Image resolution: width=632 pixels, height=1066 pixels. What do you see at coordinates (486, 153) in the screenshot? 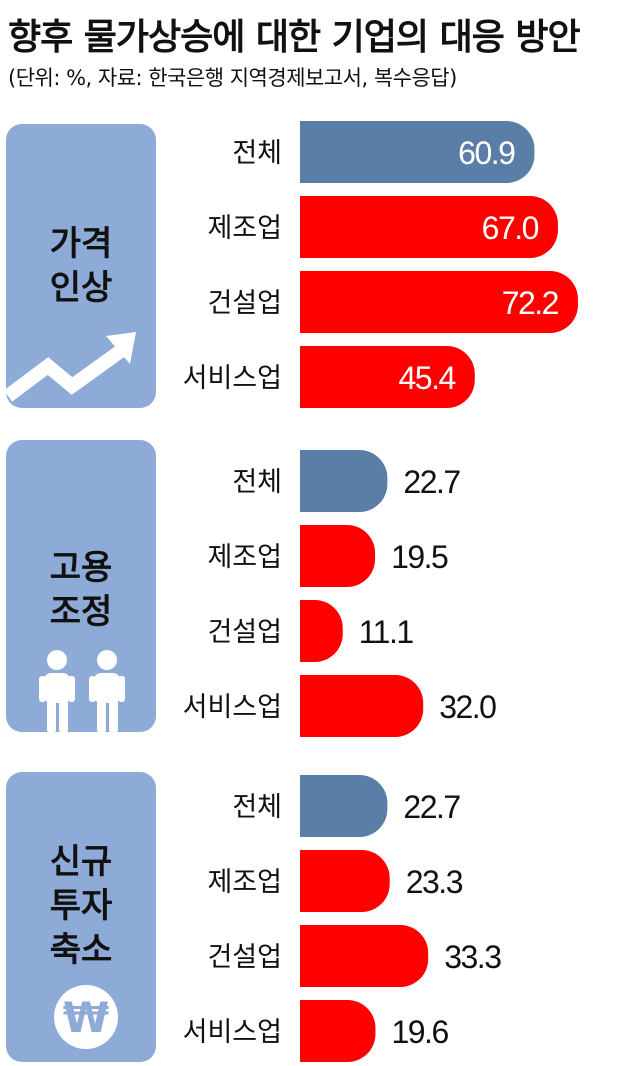
I see `value-label-g0-0: 60.9` at bounding box center [486, 153].